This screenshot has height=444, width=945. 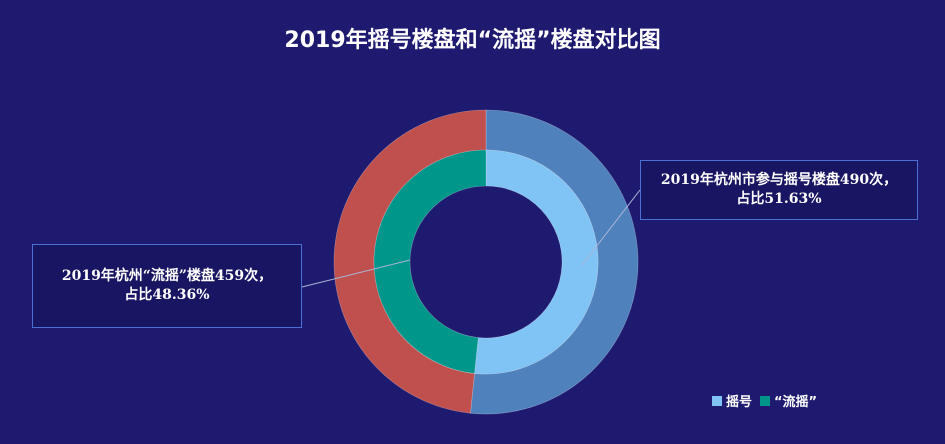 I want to click on annotation-failed-line1: 2019年杭州“流摇”楼盘459次，, so click(x=167, y=276).